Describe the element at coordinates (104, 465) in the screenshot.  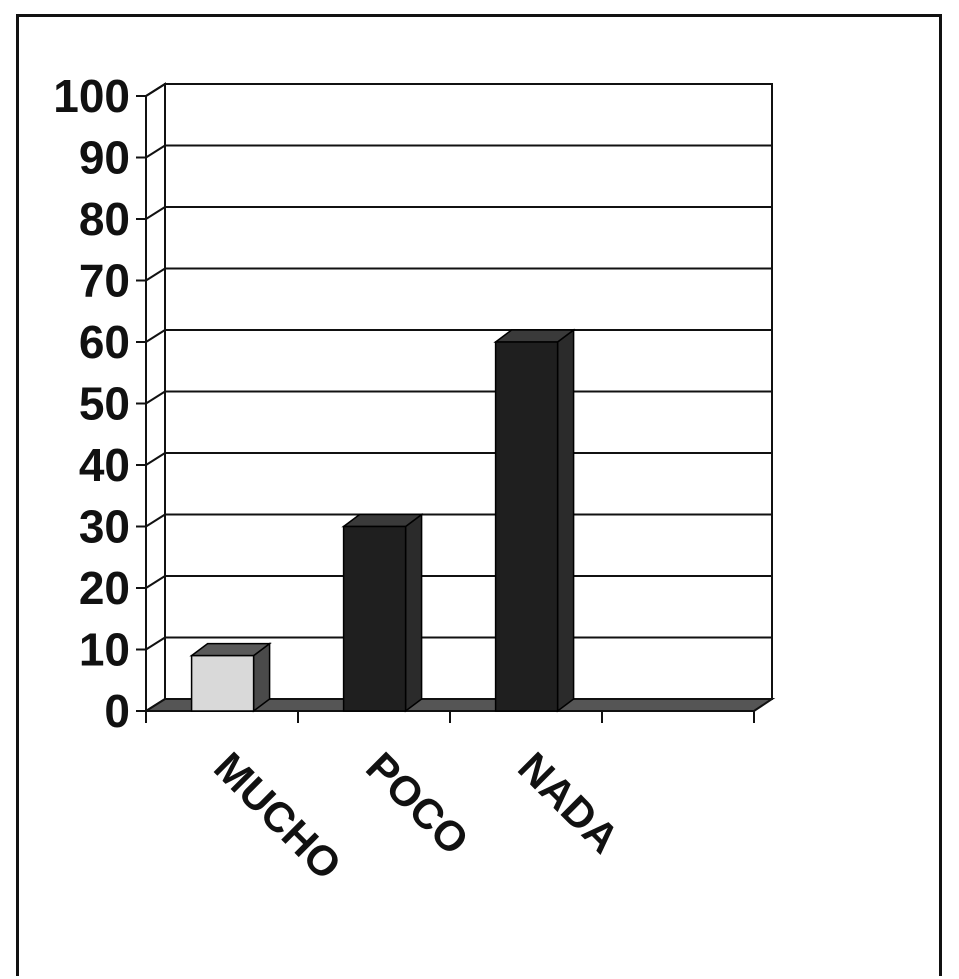
I see `y-tick-label: 40` at that location.